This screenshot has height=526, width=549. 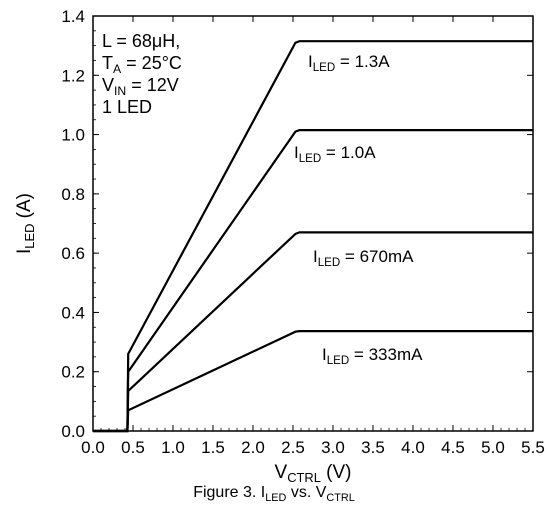 I want to click on series-annotation-4: ILED = 333mA, so click(x=372, y=356).